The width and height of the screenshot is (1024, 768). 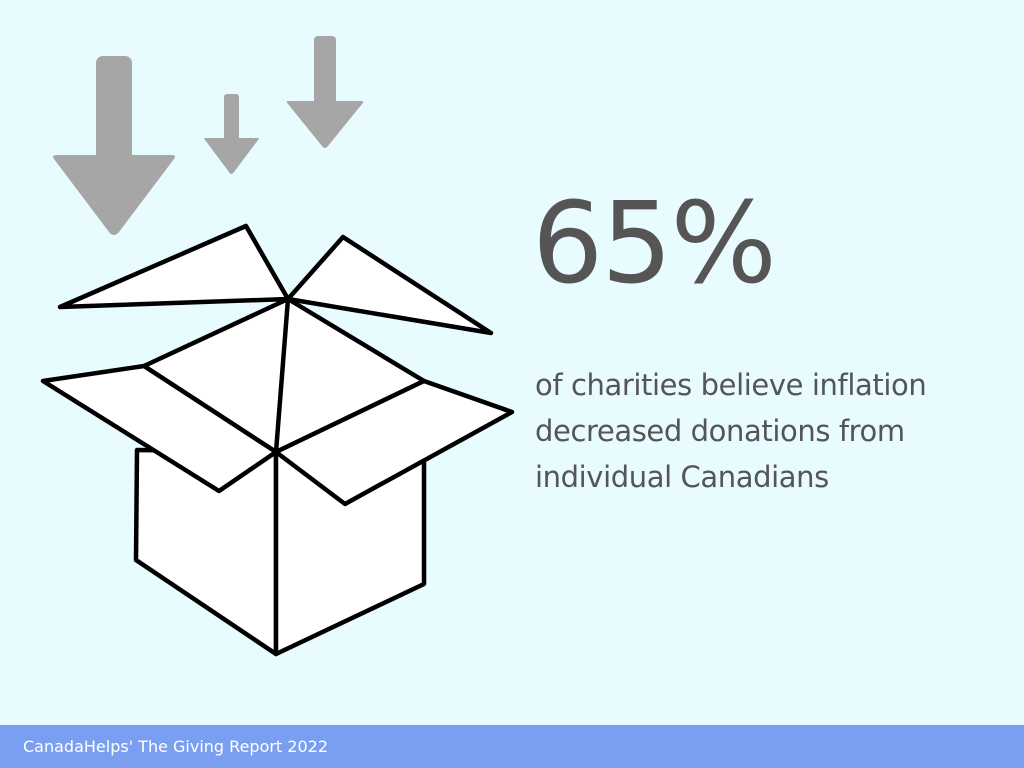 I want to click on statistic-description-line: decreased donations from, so click(x=720, y=431).